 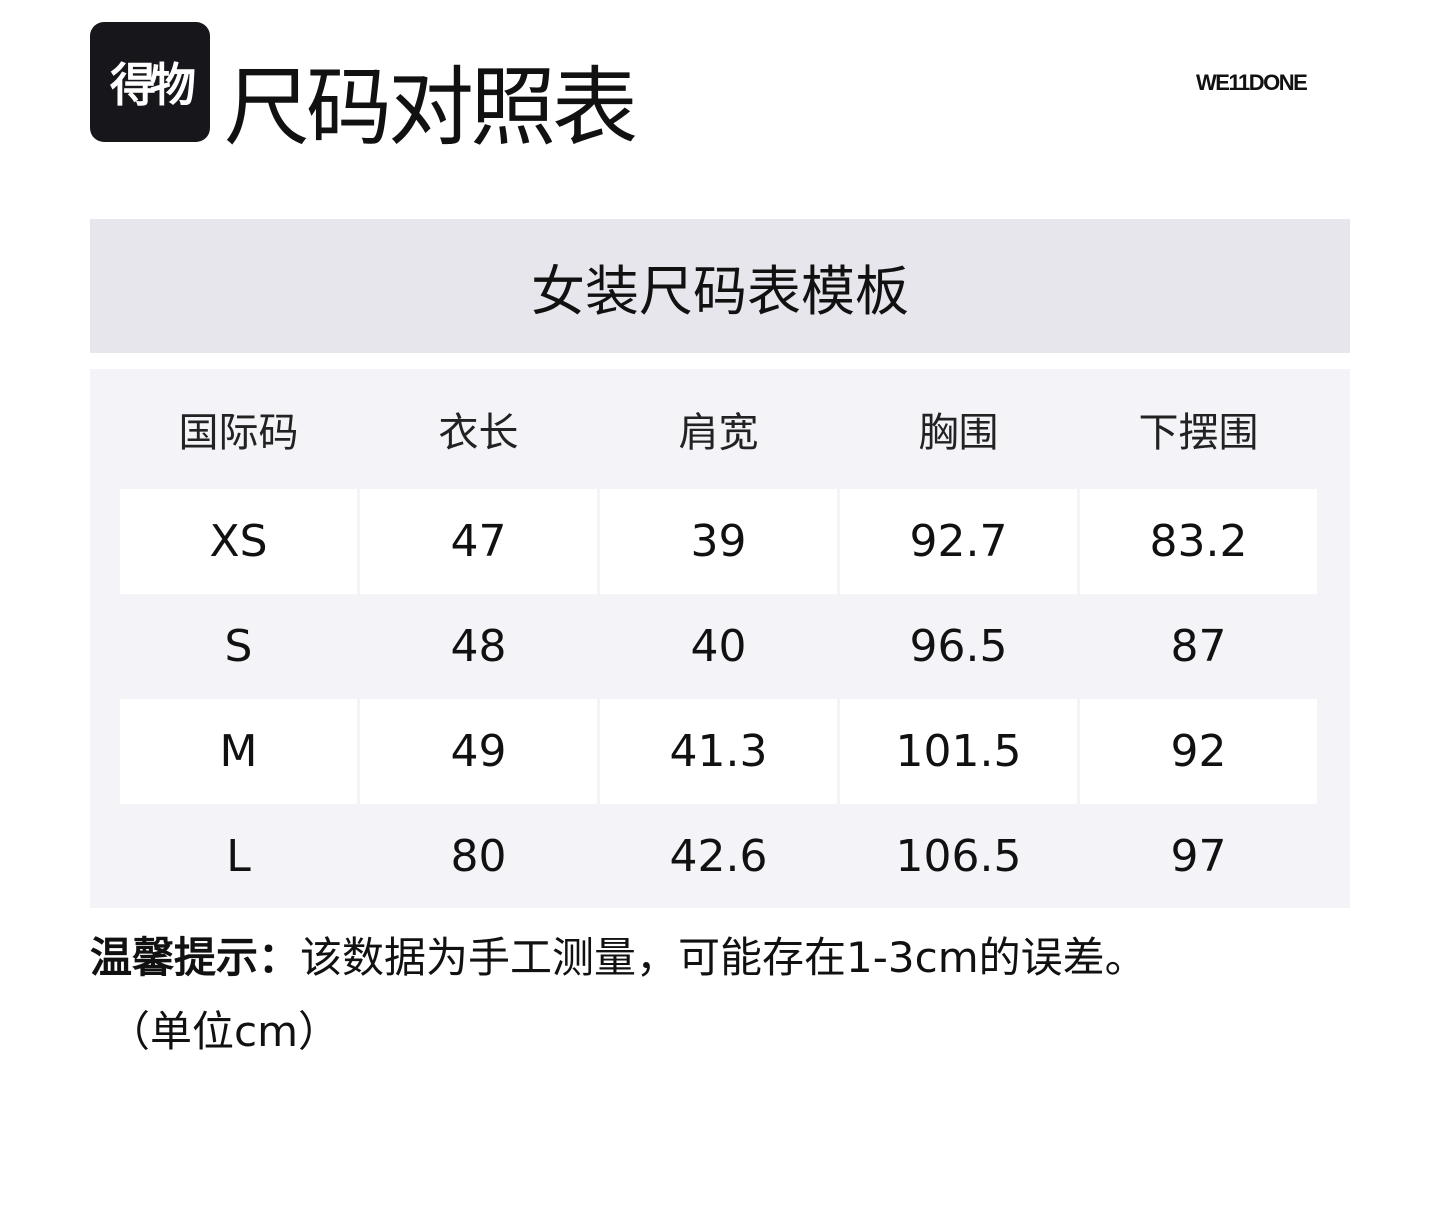 I want to click on tip-label: 温馨提示：, so click(x=195, y=957).